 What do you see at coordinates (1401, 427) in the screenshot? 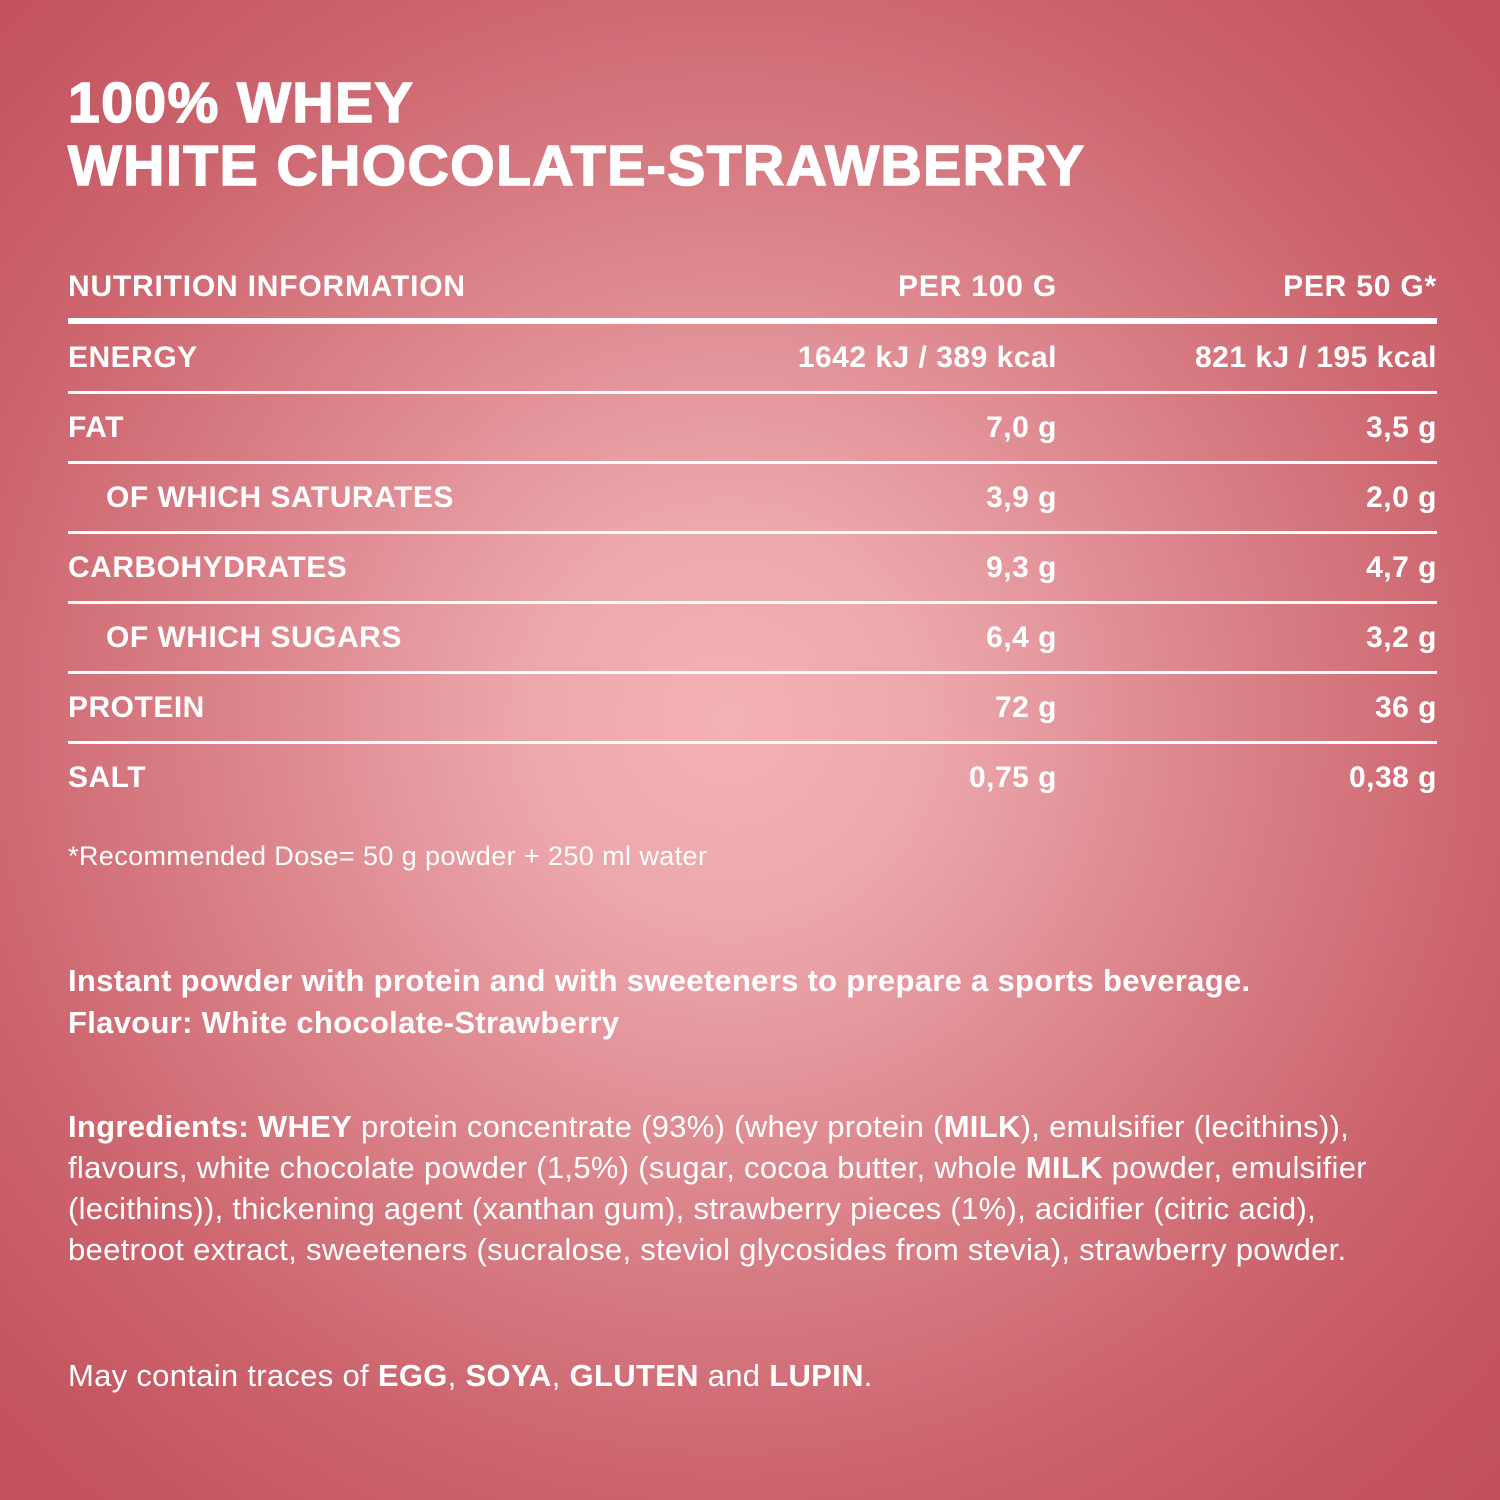
I see `row-value-per-50g: 3,5 g` at bounding box center [1401, 427].